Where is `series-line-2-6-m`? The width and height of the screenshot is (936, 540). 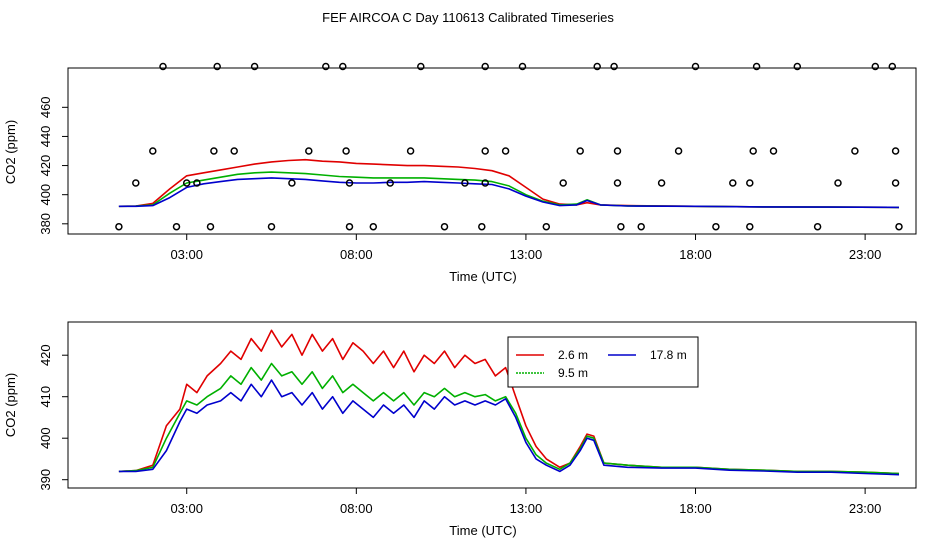
series-line-2-6-m is located at coordinates (509, 183).